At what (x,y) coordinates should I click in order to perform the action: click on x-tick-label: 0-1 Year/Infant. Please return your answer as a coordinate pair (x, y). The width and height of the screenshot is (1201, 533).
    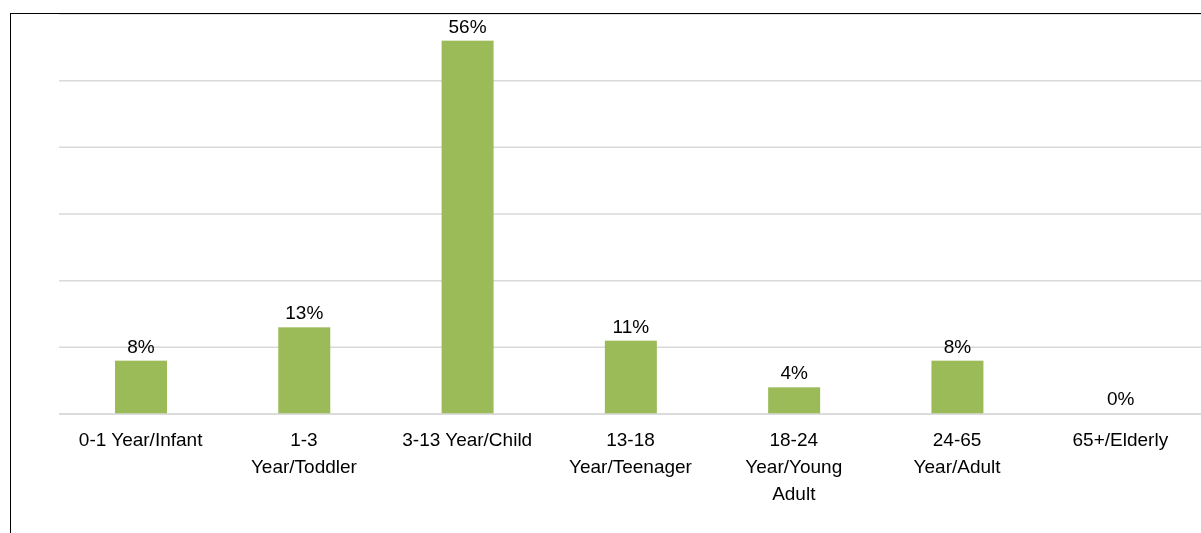
    Looking at the image, I should click on (141, 439).